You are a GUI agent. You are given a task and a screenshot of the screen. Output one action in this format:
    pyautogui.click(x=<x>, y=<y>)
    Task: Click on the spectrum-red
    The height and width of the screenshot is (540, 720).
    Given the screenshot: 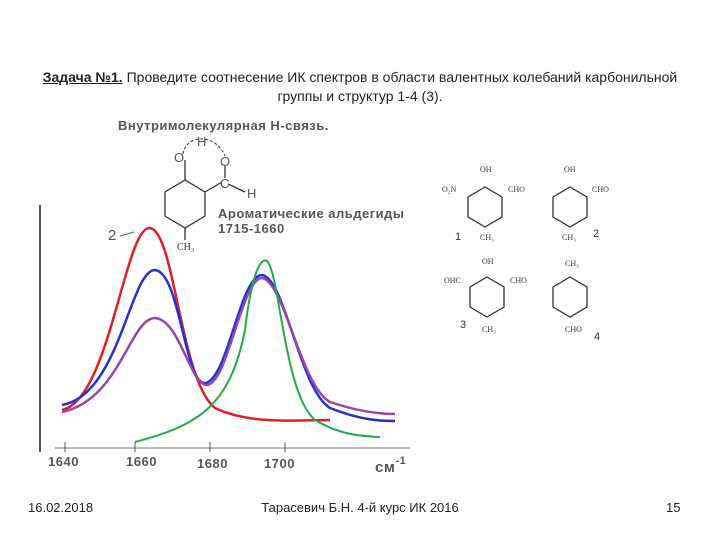 What is the action you would take?
    pyautogui.click(x=196, y=324)
    